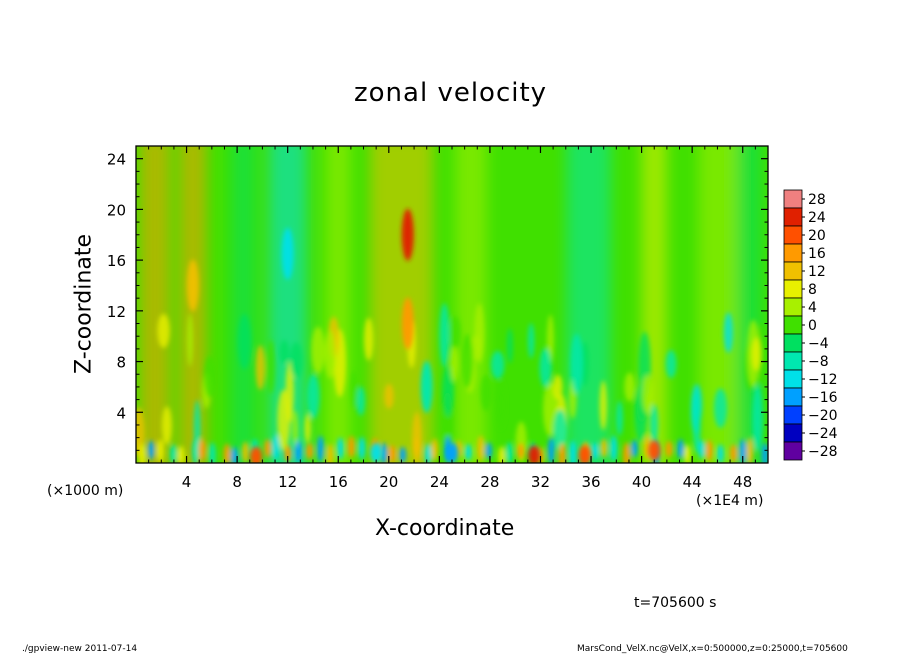  I want to click on colorbar-label: −4, so click(818, 344).